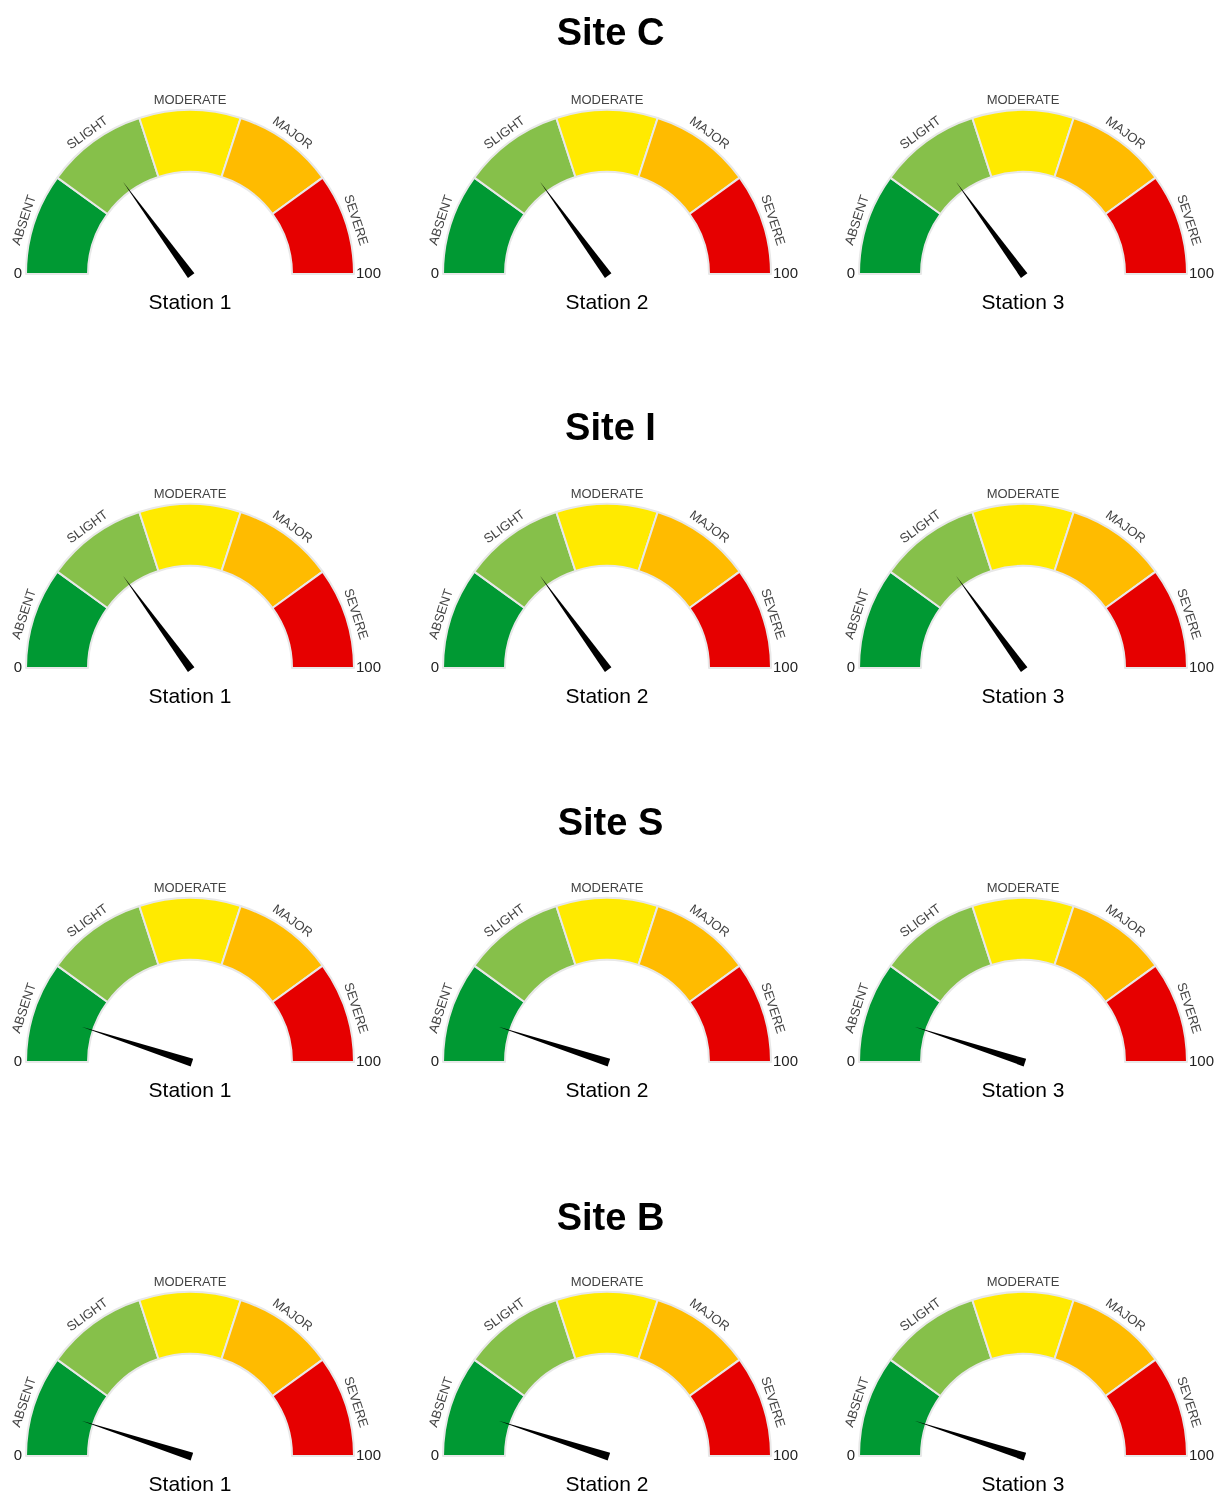 The height and width of the screenshot is (1501, 1221). What do you see at coordinates (610, 427) in the screenshot?
I see `text: Site I` at bounding box center [610, 427].